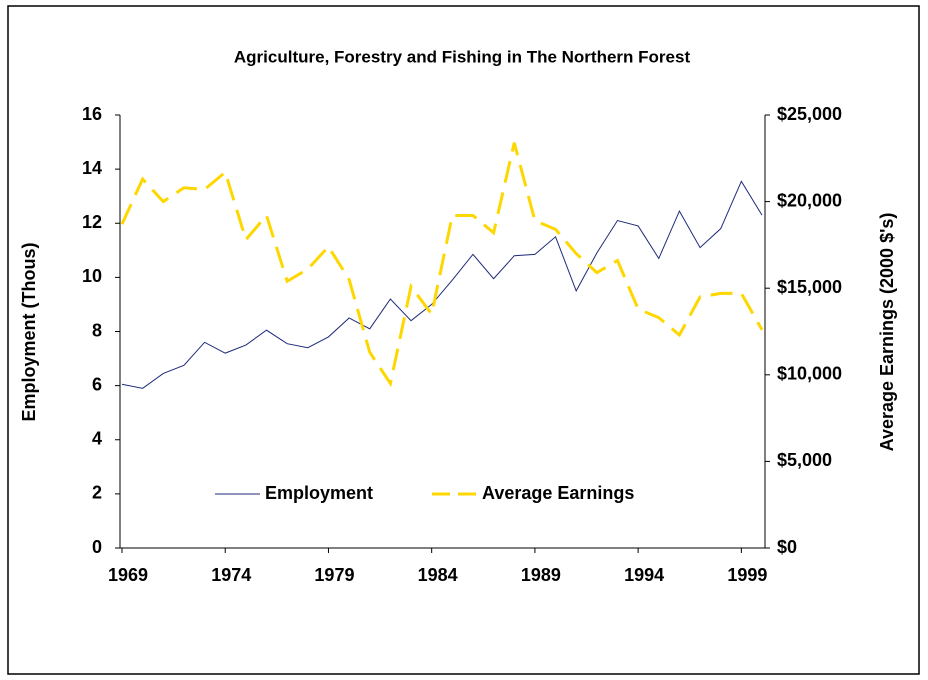  What do you see at coordinates (809, 287) in the screenshot?
I see `y2-tick-label: $15,000` at bounding box center [809, 287].